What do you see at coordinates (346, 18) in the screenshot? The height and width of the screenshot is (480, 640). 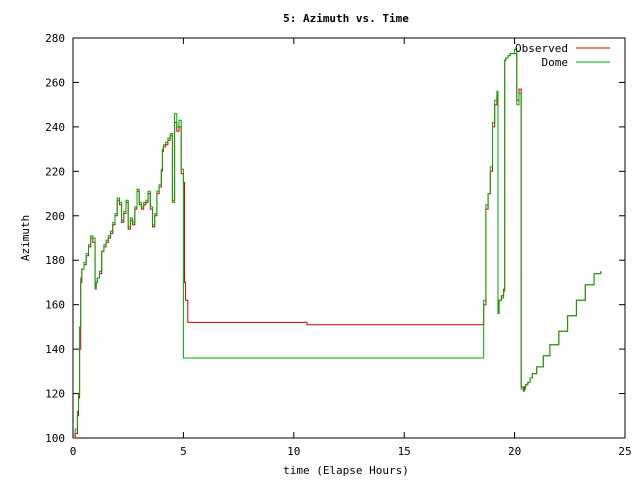 I see `chart-title: 5: Azimuth vs. Time` at bounding box center [346, 18].